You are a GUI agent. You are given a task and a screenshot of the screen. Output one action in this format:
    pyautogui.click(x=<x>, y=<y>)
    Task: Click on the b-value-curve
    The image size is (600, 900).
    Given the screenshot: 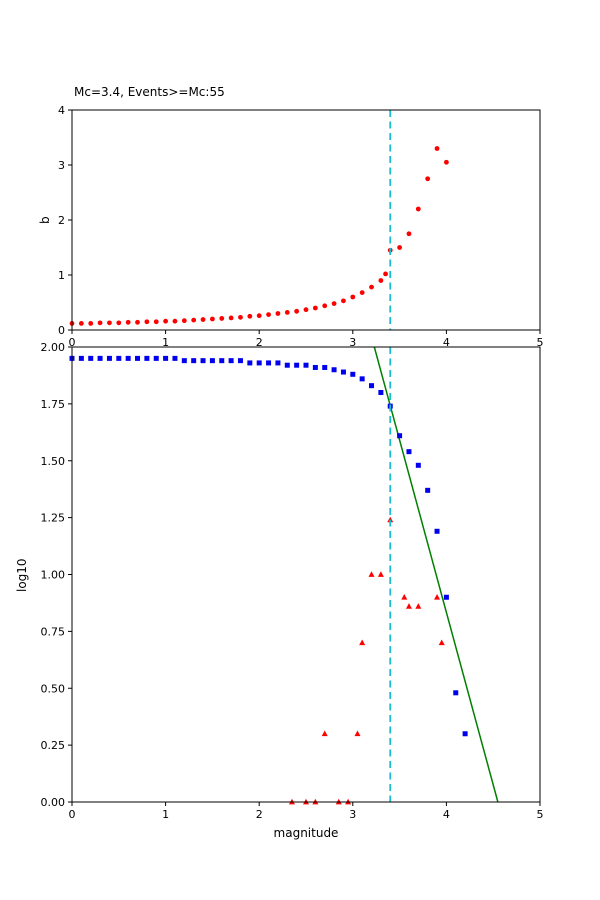 What is the action you would take?
    pyautogui.click(x=259, y=236)
    